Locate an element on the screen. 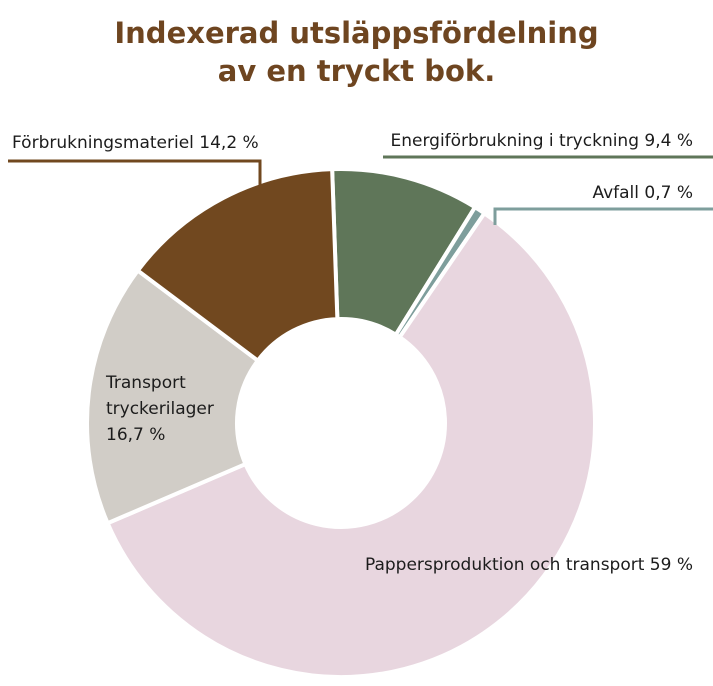 This screenshot has height=686, width=713. slice-label-forbrukningsmateriel: Förbrukningsmateriel 14,2 % is located at coordinates (135, 143).